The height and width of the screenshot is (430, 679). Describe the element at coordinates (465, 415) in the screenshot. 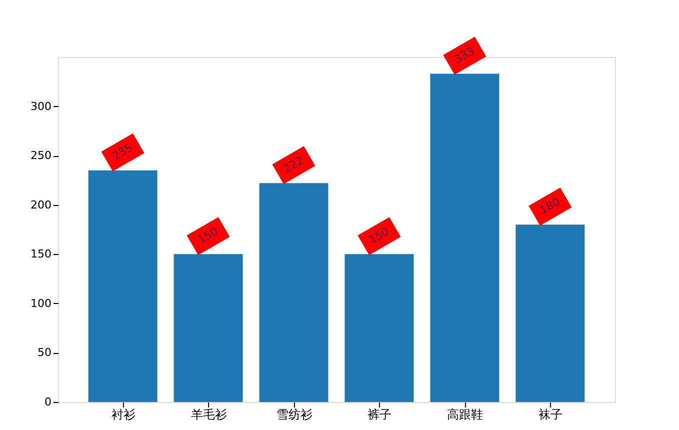

I see `x-tick-label: 高跟鞋` at that location.